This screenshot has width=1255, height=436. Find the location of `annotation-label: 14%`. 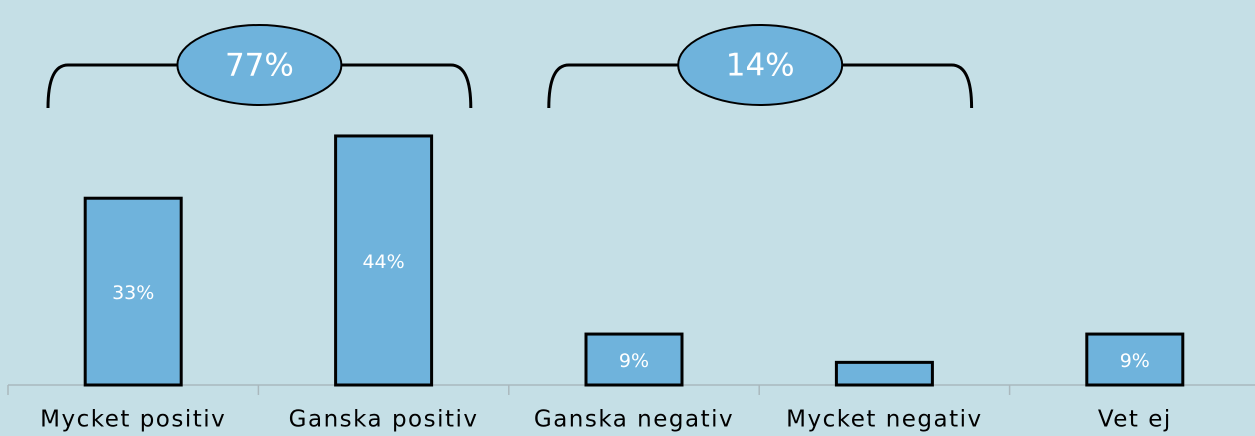

annotation-label: 14% is located at coordinates (760, 66).